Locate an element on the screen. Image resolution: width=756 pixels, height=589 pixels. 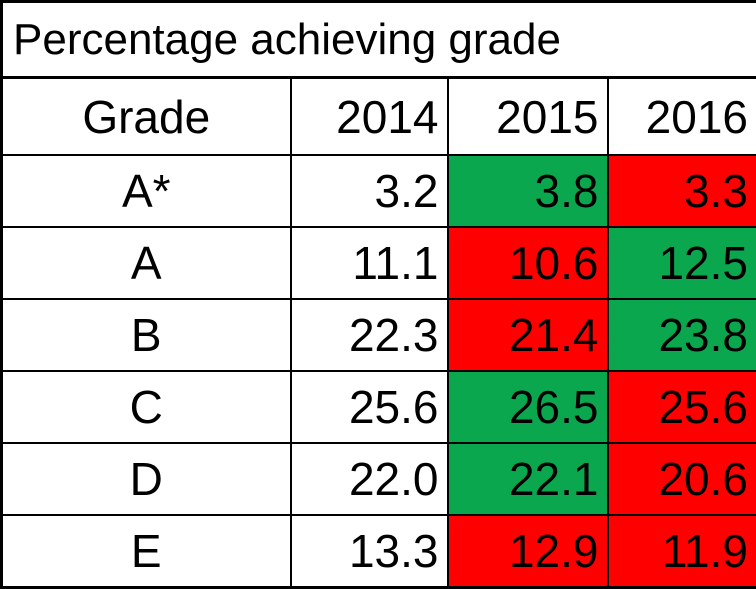
value-2014: 22.0 is located at coordinates (369, 479).